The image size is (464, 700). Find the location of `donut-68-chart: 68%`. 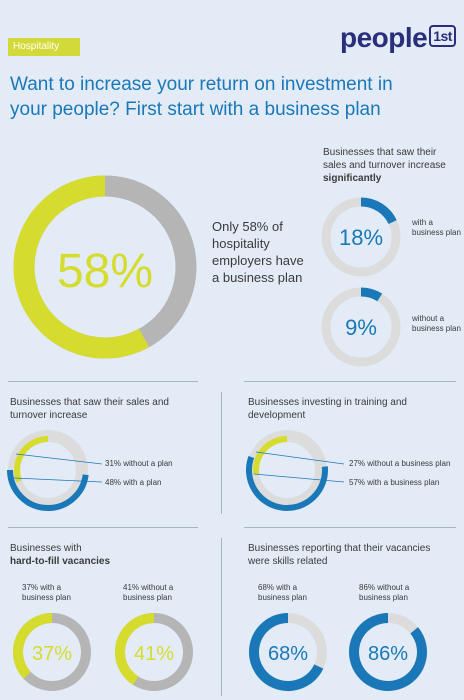

donut-68-chart: 68% is located at coordinates (288, 652).